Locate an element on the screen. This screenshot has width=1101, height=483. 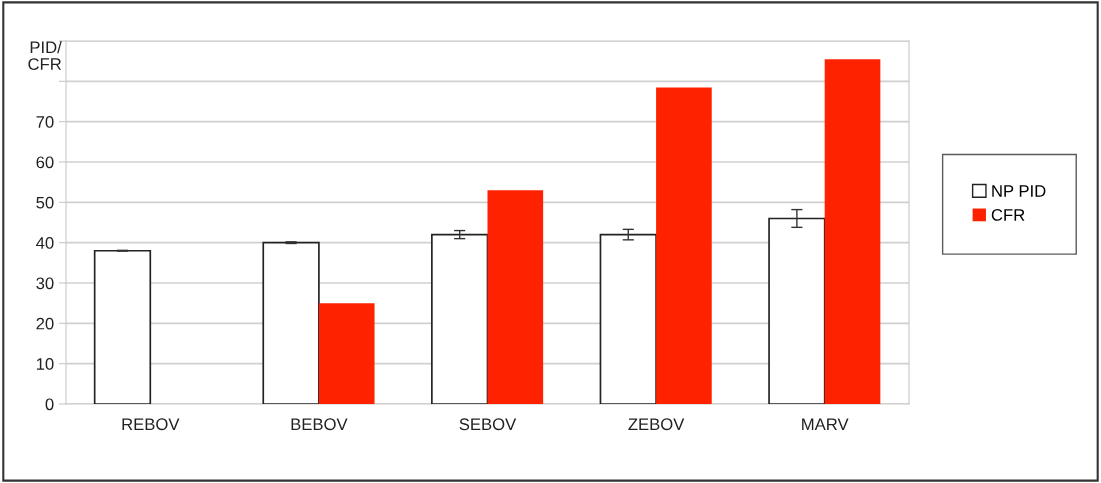
y-tick-label: 70 is located at coordinates (45, 122).